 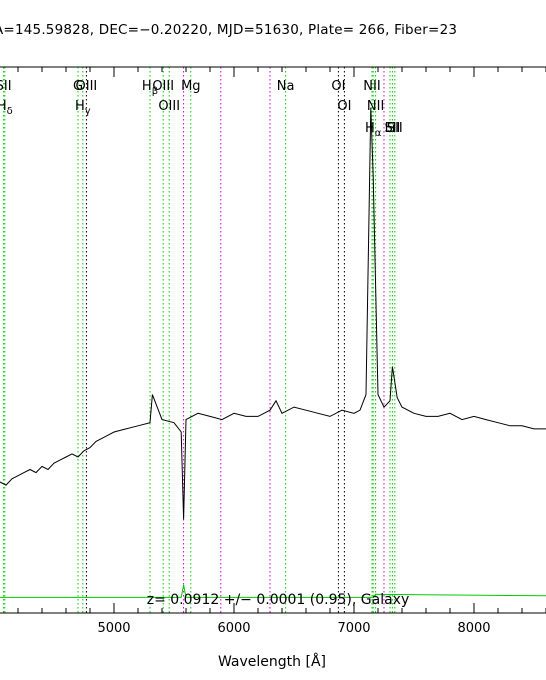 What do you see at coordinates (6, 108) in the screenshot?
I see `line-marker-label-1: Hδ` at bounding box center [6, 108].